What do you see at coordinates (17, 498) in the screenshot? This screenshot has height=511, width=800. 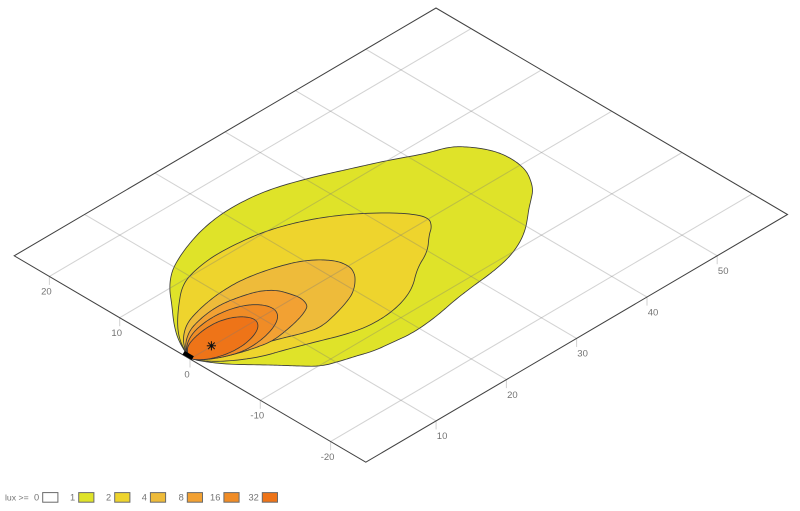 I see `svg-text: lux >=` at bounding box center [17, 498].